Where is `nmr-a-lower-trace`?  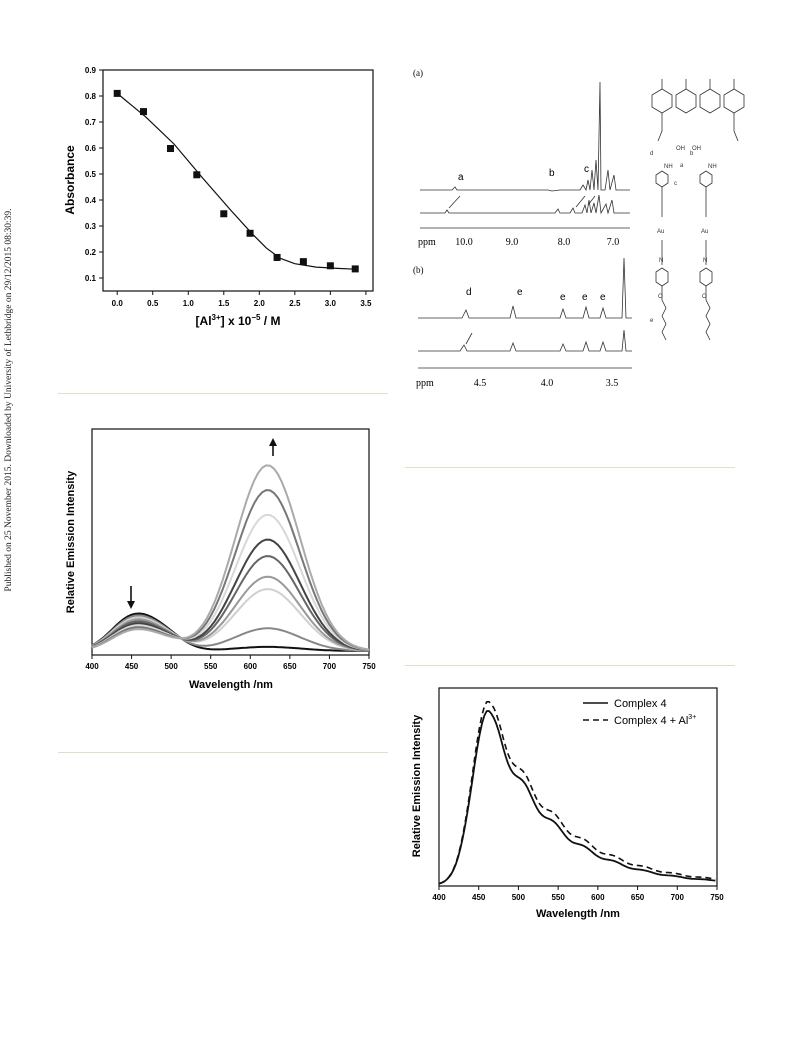
nmr-a-lower-trace is located at coordinates (525, 204).